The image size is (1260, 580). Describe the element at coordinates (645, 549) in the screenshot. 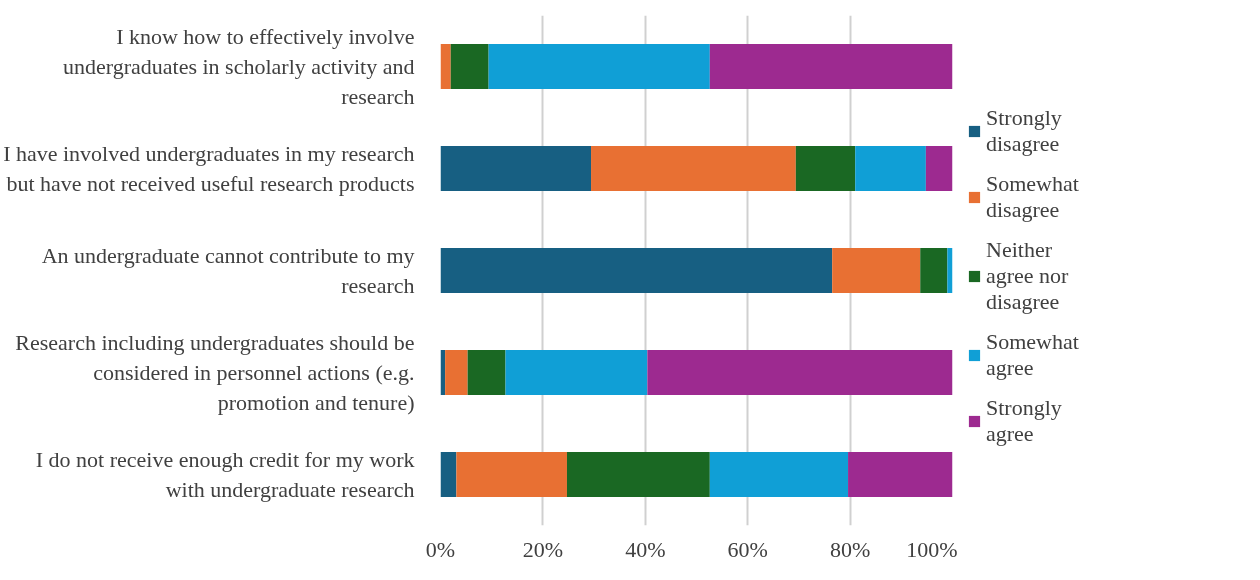

I see `x-tick-label: 40%` at that location.